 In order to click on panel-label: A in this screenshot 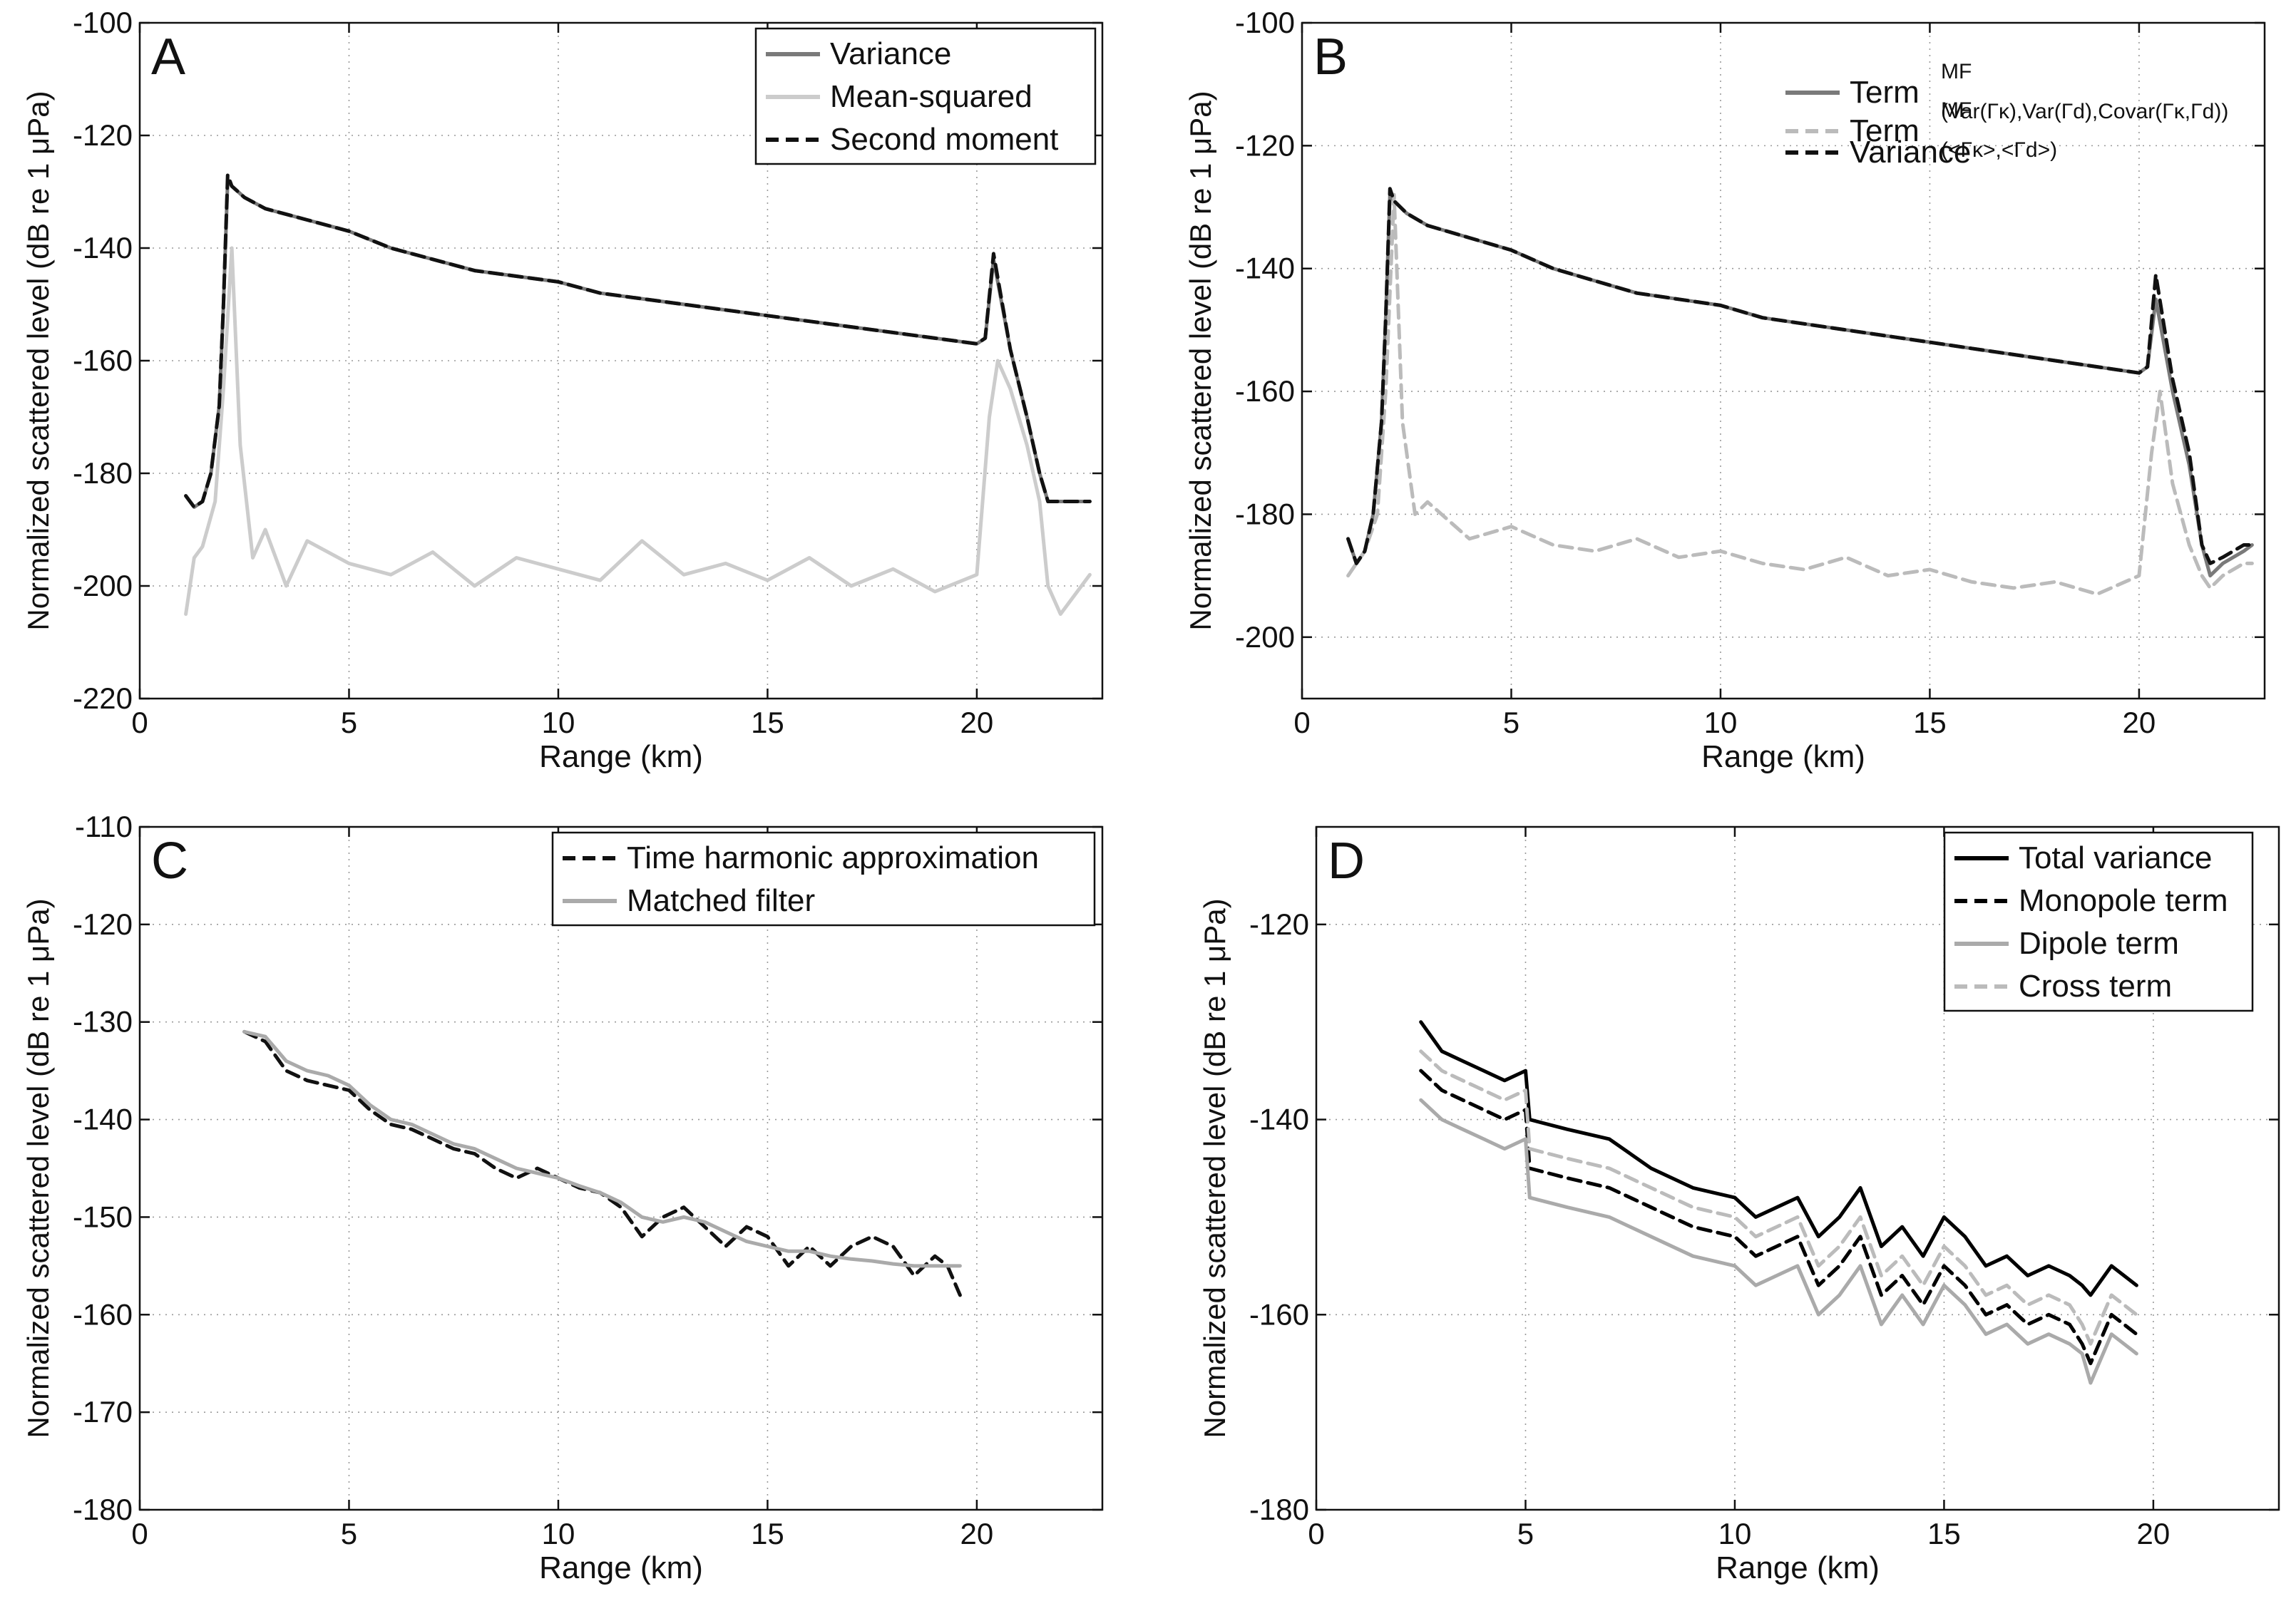, I will do `click(168, 58)`.